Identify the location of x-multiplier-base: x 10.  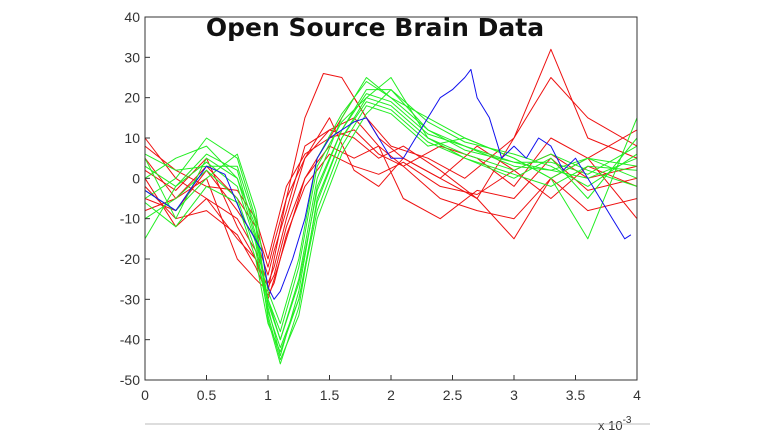
(610, 425).